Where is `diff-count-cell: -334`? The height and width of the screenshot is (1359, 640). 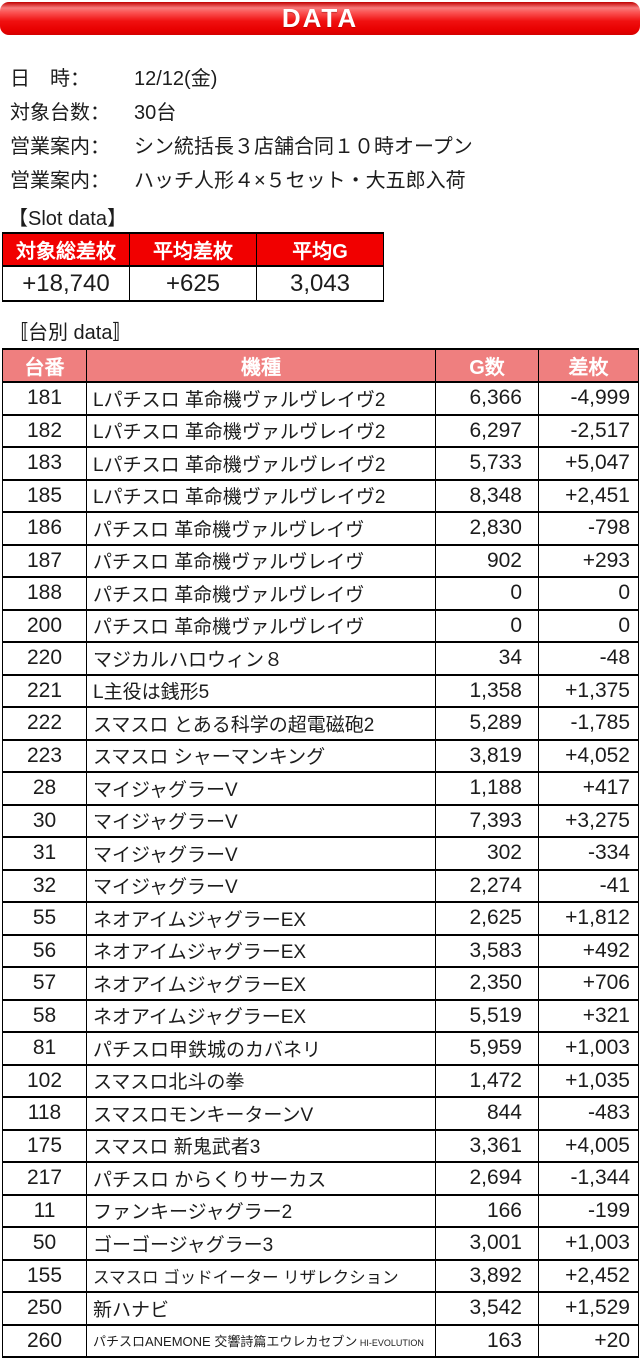
diff-count-cell: -334 is located at coordinates (588, 853).